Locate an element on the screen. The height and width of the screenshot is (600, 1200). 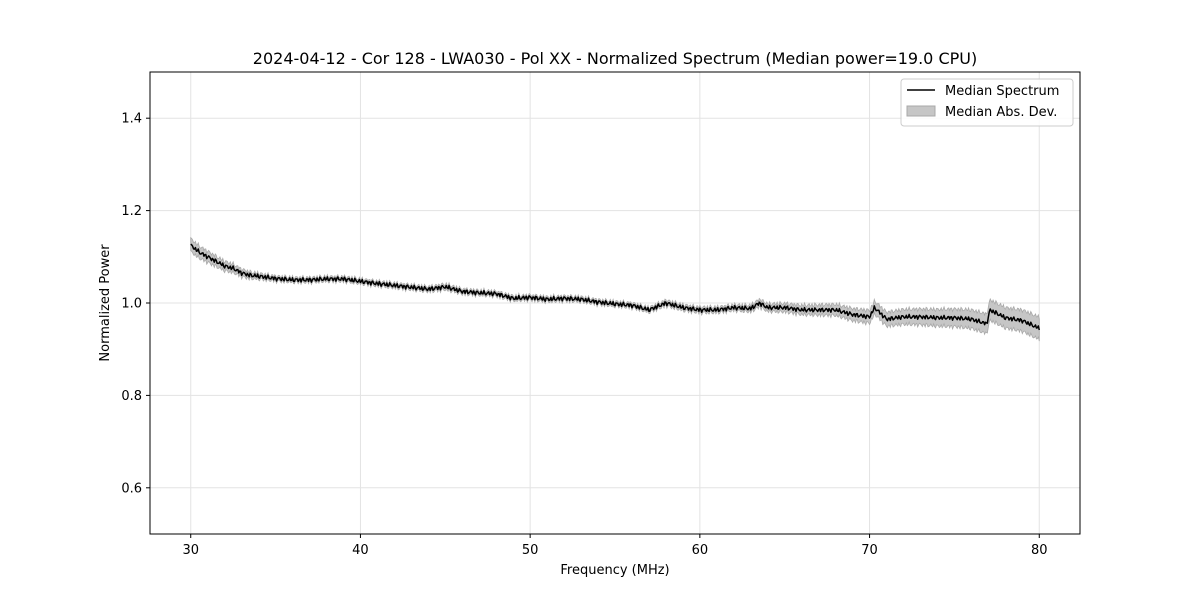
y-axis-ticks: 0.6 0.8 1.0 1.2 1.4 is located at coordinates (135, 304).